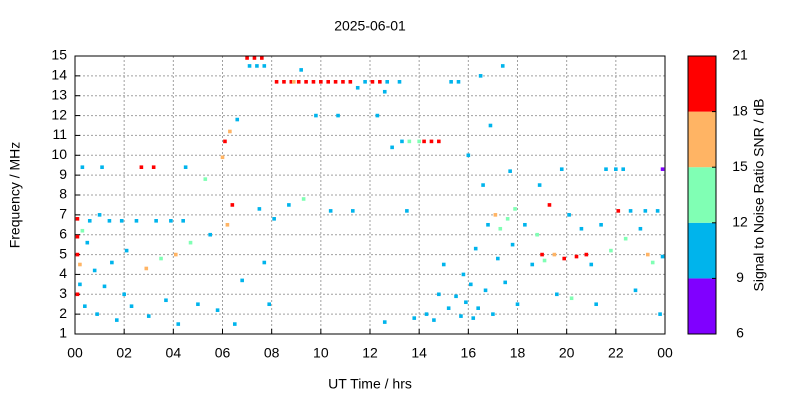 Image resolution: width=800 pixels, height=400 pixels. Describe the element at coordinates (63, 313) in the screenshot. I see `y-tick-label: 2` at that location.